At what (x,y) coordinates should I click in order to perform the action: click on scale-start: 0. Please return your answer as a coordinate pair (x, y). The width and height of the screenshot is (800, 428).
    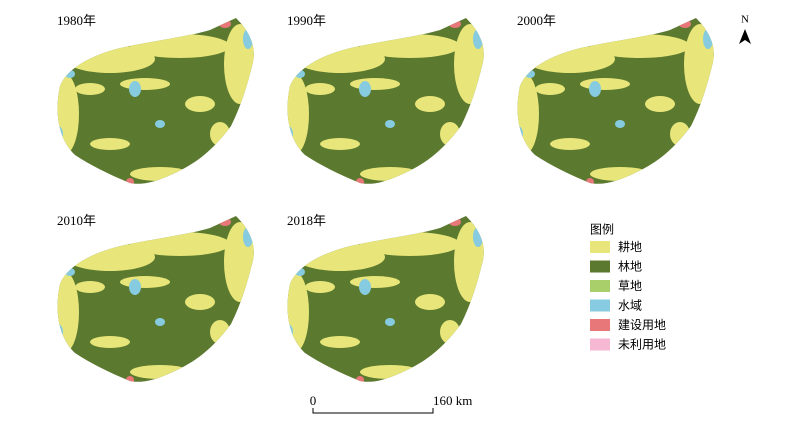
    Looking at the image, I should click on (313, 400).